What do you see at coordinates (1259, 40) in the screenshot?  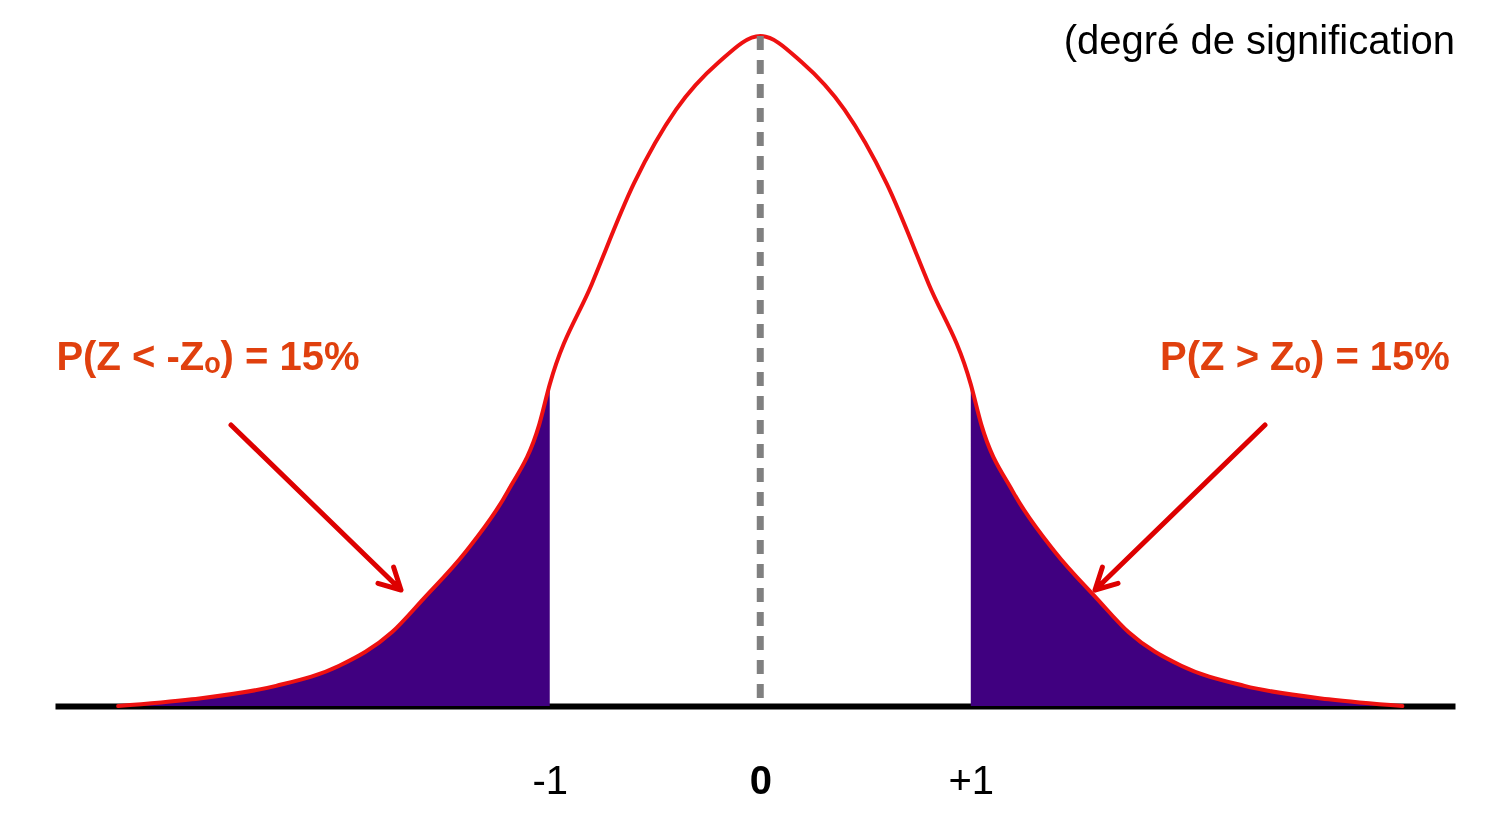 I see `annotation: (degré de signification` at bounding box center [1259, 40].